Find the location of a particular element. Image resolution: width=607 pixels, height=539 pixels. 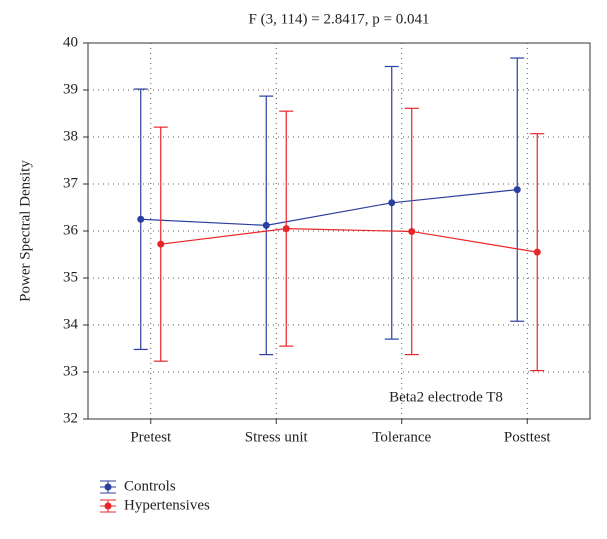

y-tick-label: 38 is located at coordinates (70, 136).